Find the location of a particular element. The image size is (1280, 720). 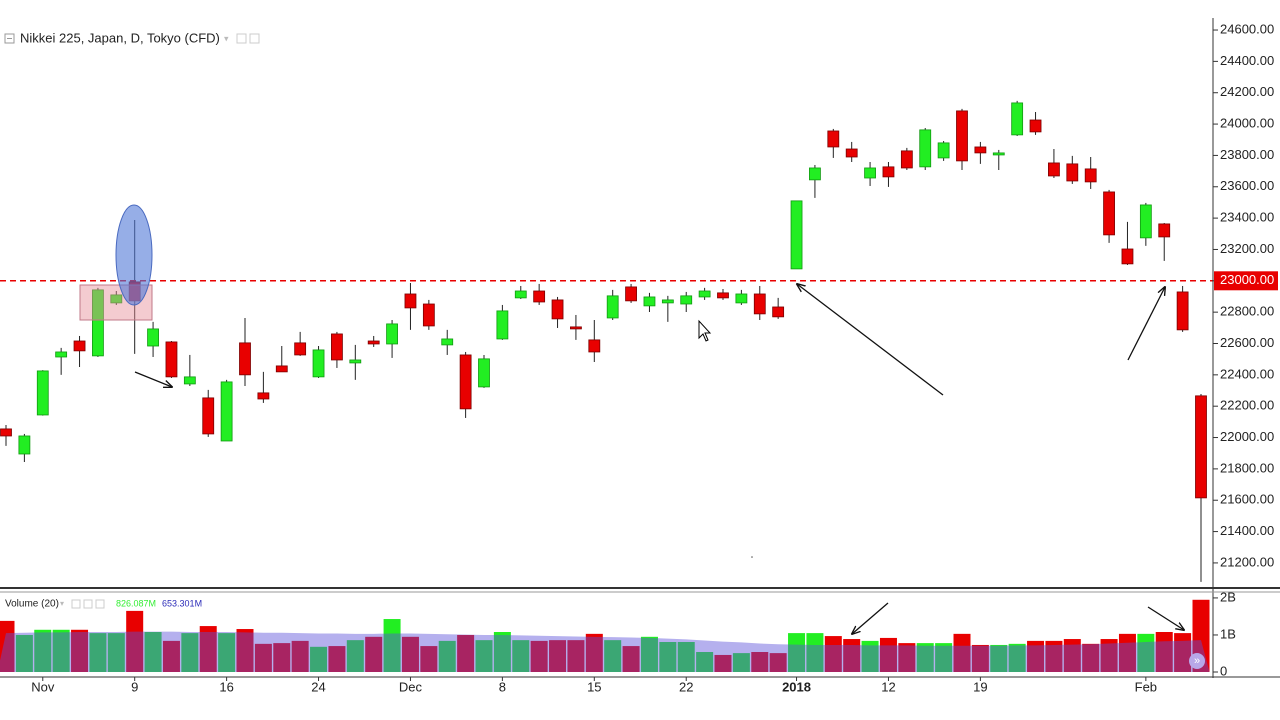

scroll-button is located at coordinates (1197, 661).